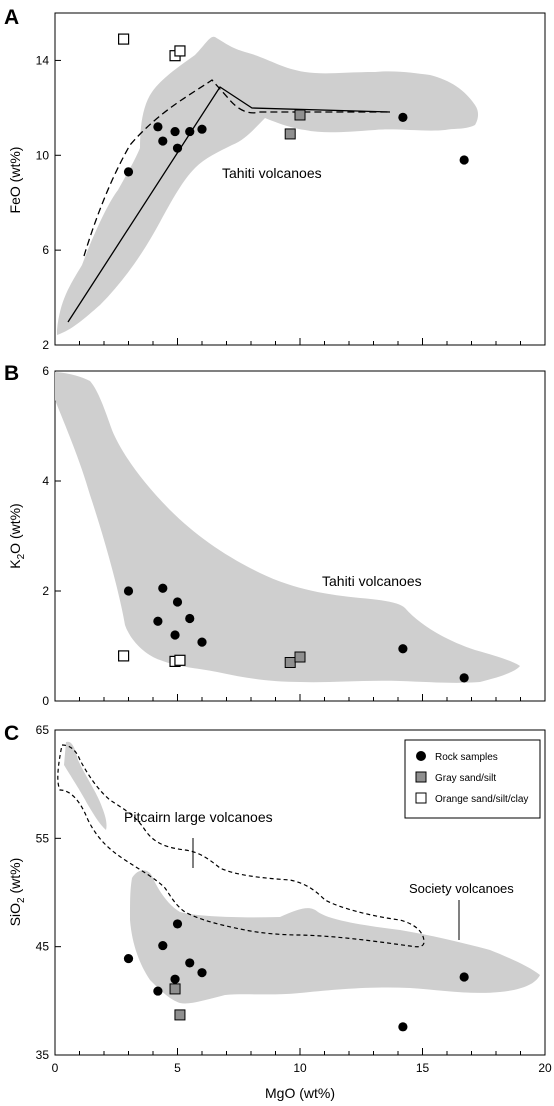 This screenshot has width=554, height=1106. Describe the element at coordinates (198, 817) in the screenshot. I see `panel-c-pitcairn-label: Pitcairn large volcanoes` at that location.